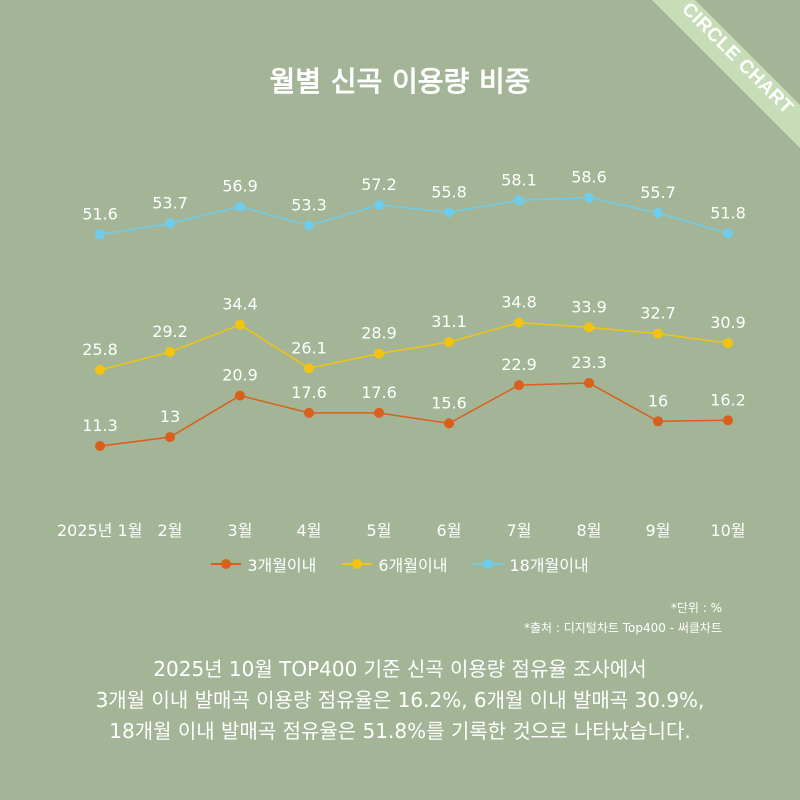 This screenshot has height=800, width=800. Describe the element at coordinates (658, 530) in the screenshot. I see `x-tick-label: 9월` at that location.